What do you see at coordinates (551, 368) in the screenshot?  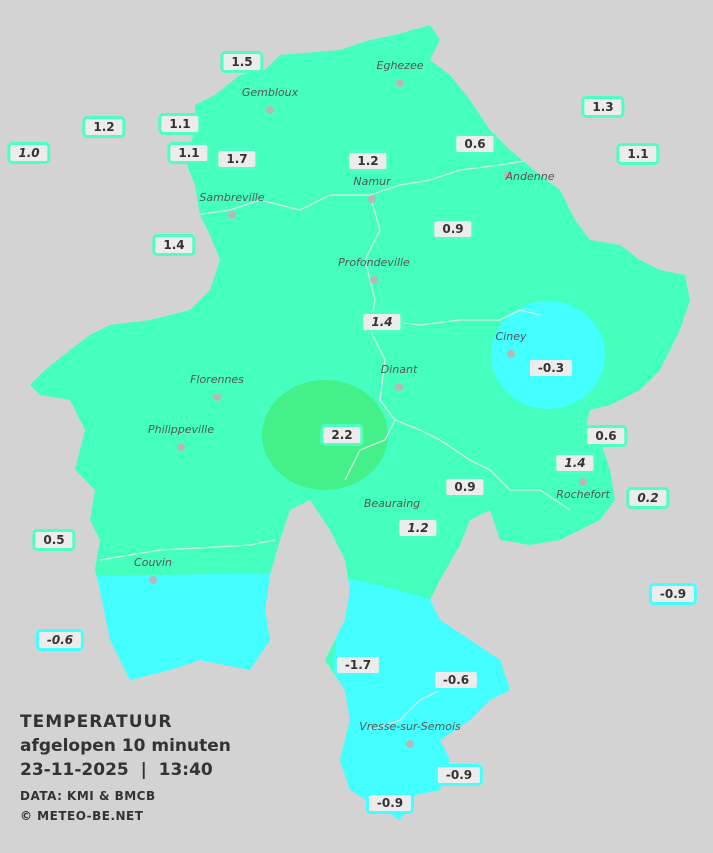 I see `station-temperature: -0.3` at bounding box center [551, 368].